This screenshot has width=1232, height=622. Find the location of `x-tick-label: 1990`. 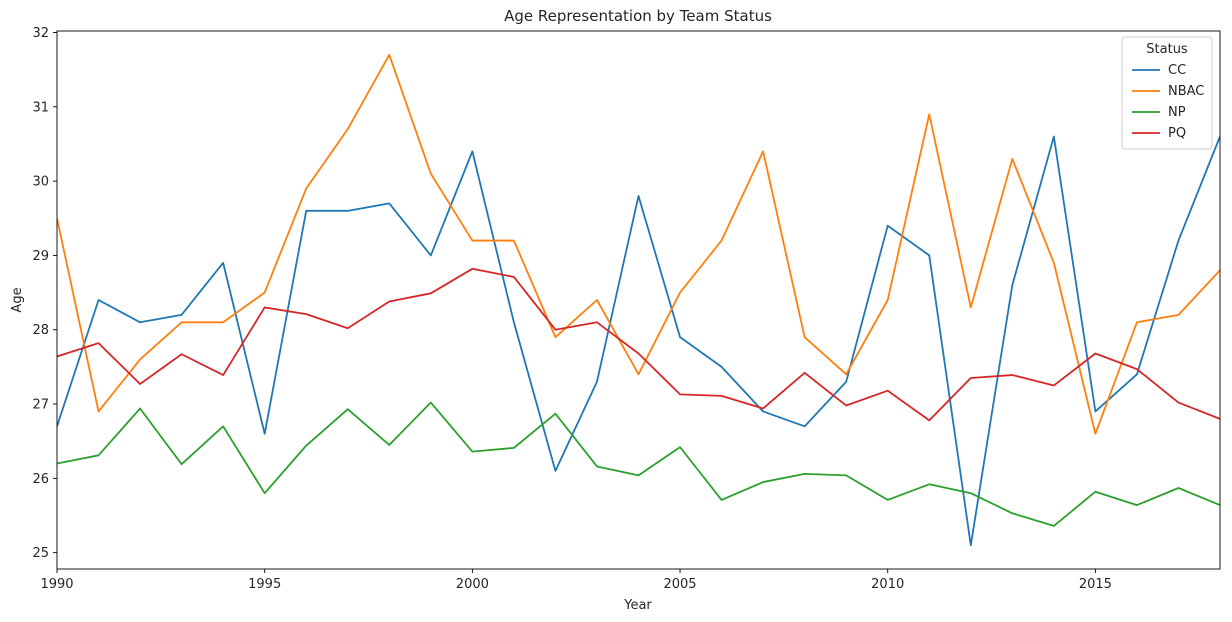

x-tick-label: 1990 is located at coordinates (56, 584).